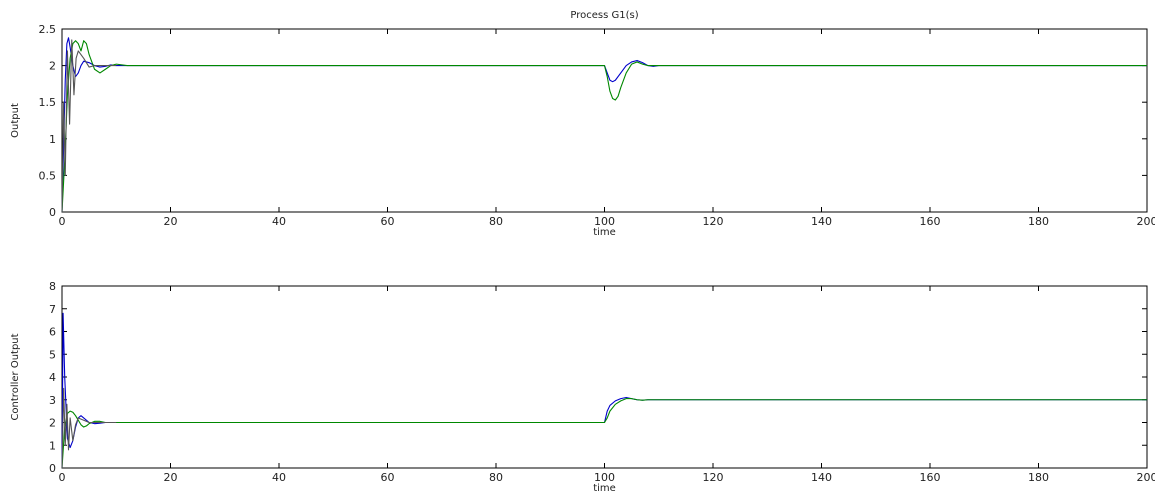  Describe the element at coordinates (15, 376) in the screenshot. I see `y-axis-title-bottom: Controller Output` at that location.